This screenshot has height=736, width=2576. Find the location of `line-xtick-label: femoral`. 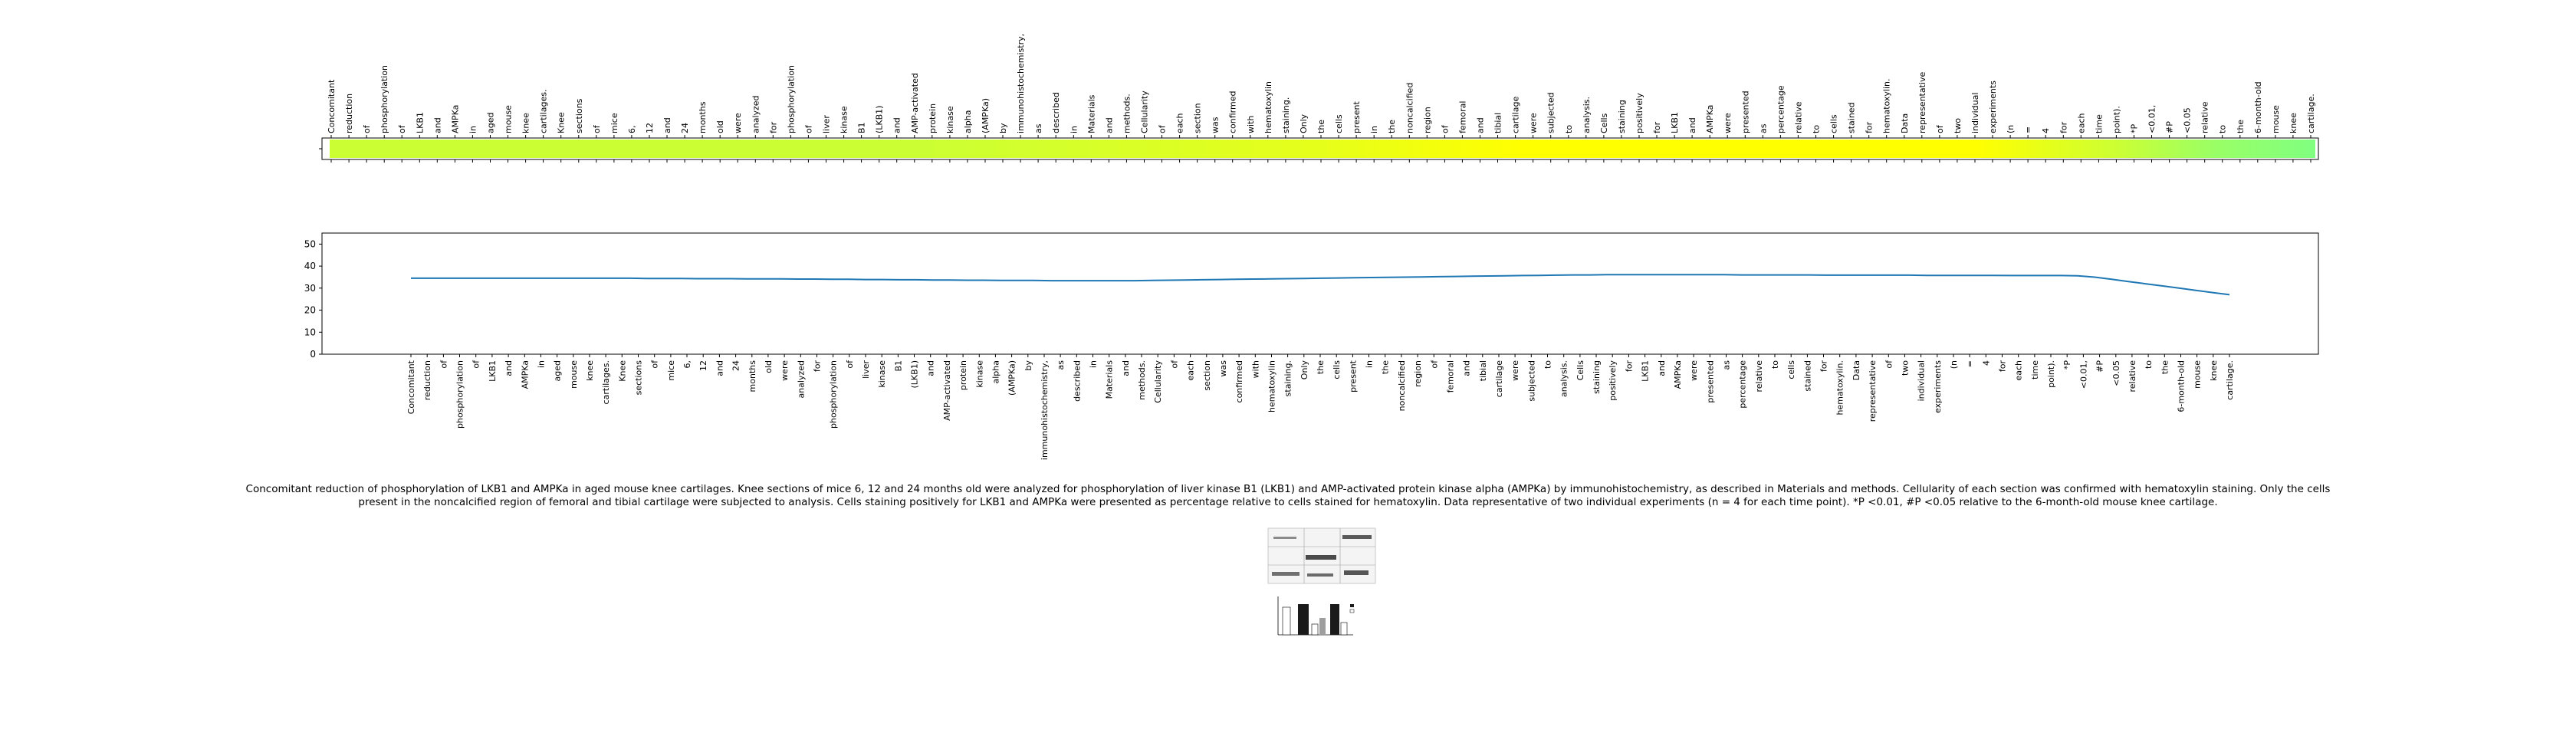

line-xtick-label: femoral is located at coordinates (1450, 376).